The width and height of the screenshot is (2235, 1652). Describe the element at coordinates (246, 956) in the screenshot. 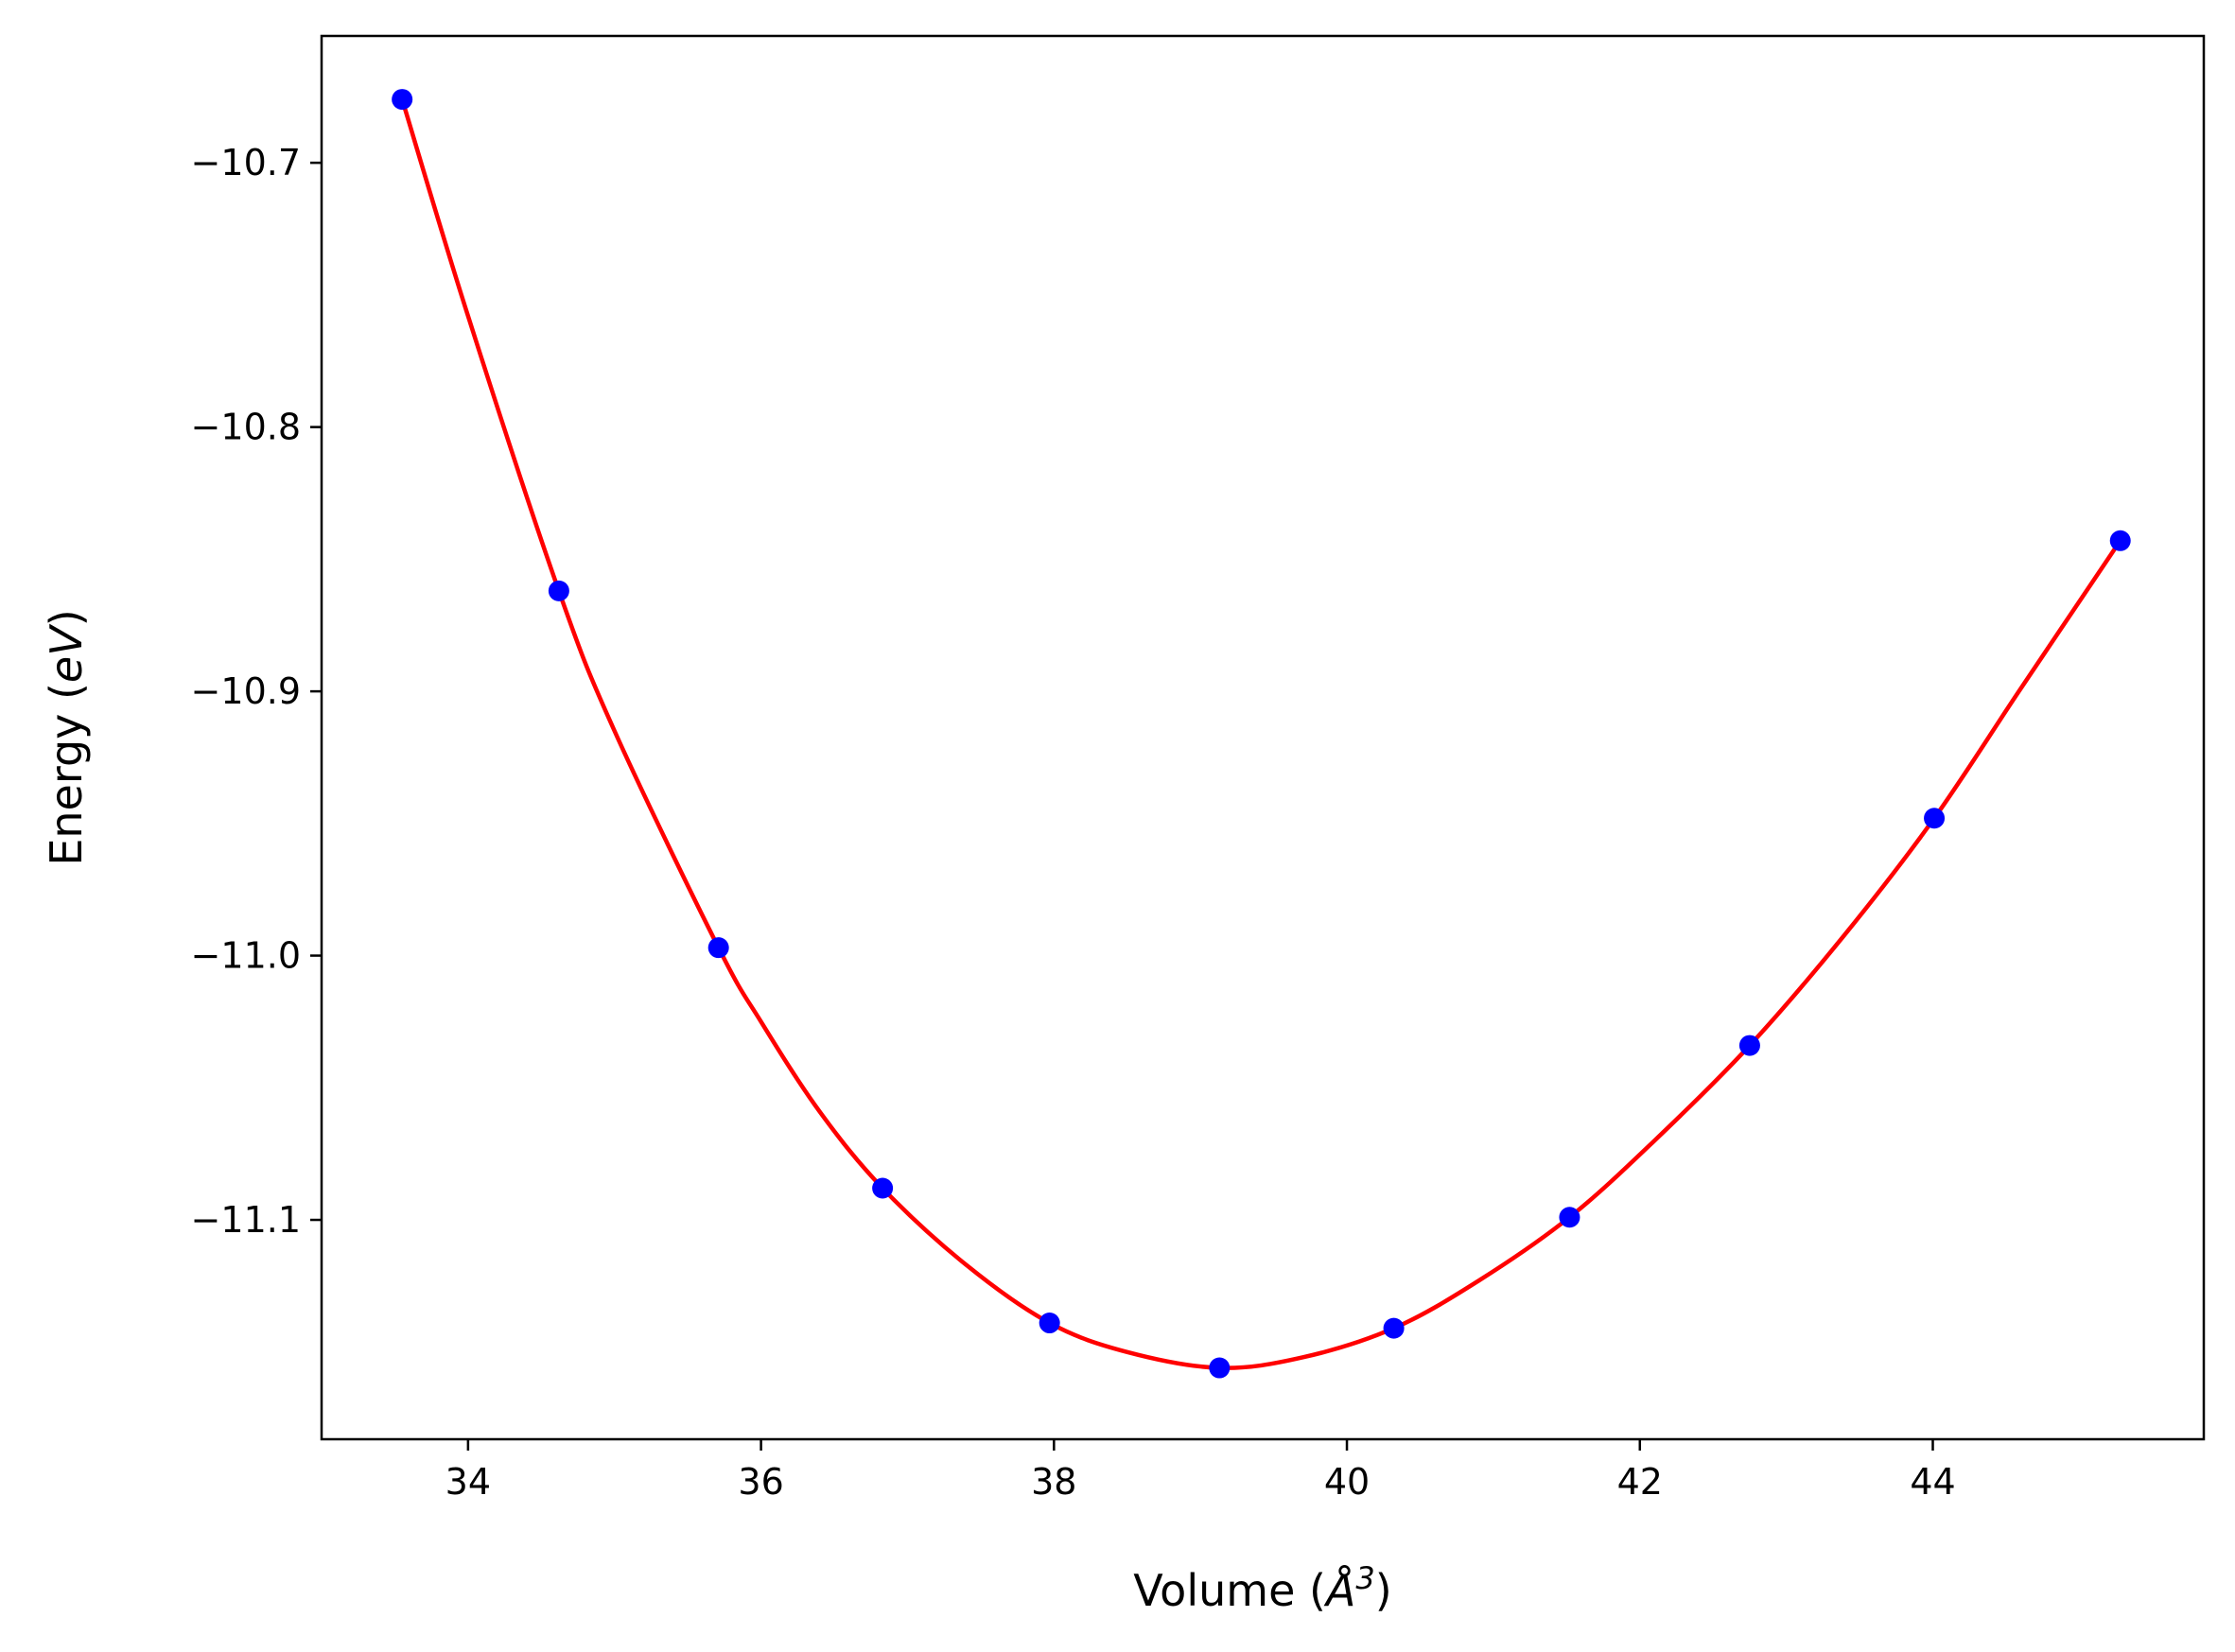

I see `y-tick-label: −11.0` at that location.